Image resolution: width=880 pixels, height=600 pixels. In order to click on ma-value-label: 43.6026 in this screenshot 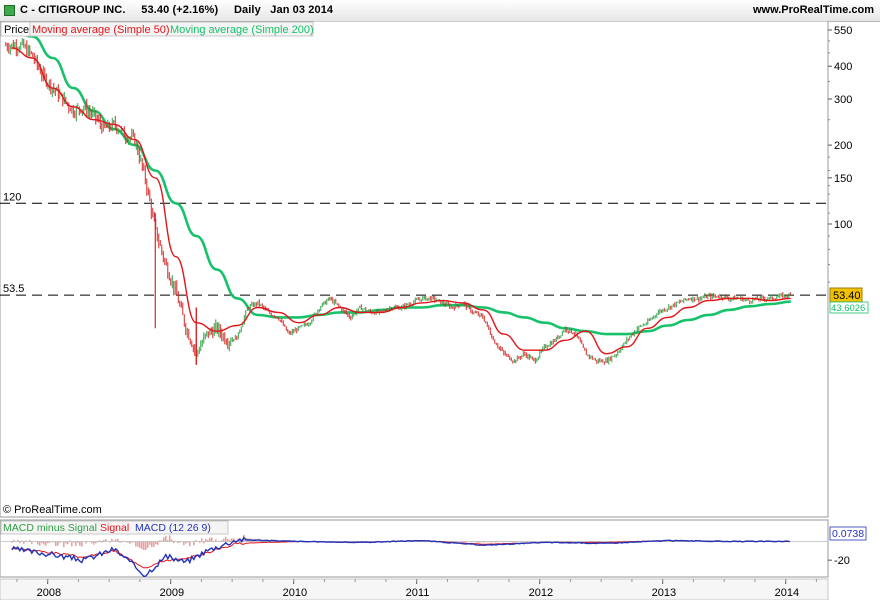, I will do `click(848, 308)`.